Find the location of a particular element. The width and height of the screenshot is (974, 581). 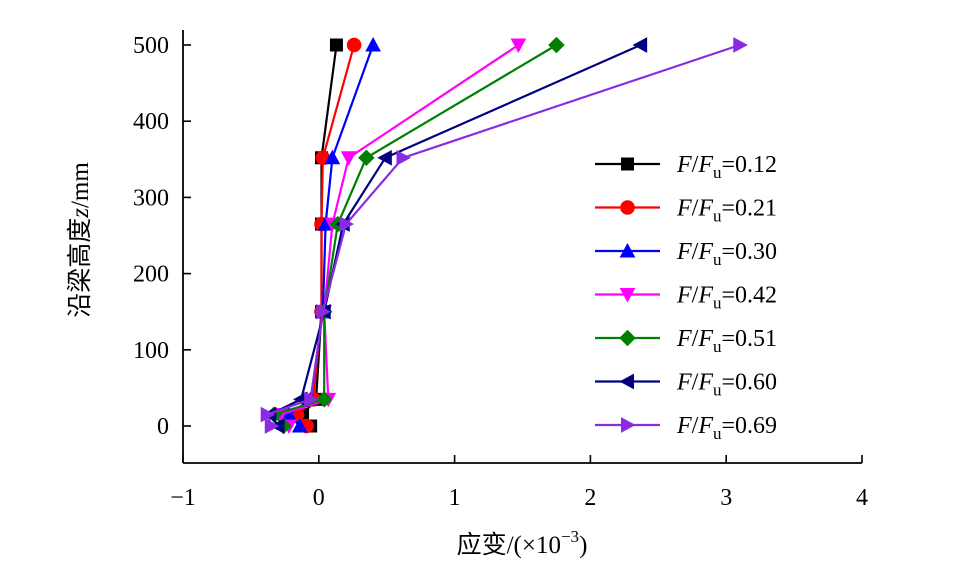

x-tick-label: 4 is located at coordinates (862, 498).